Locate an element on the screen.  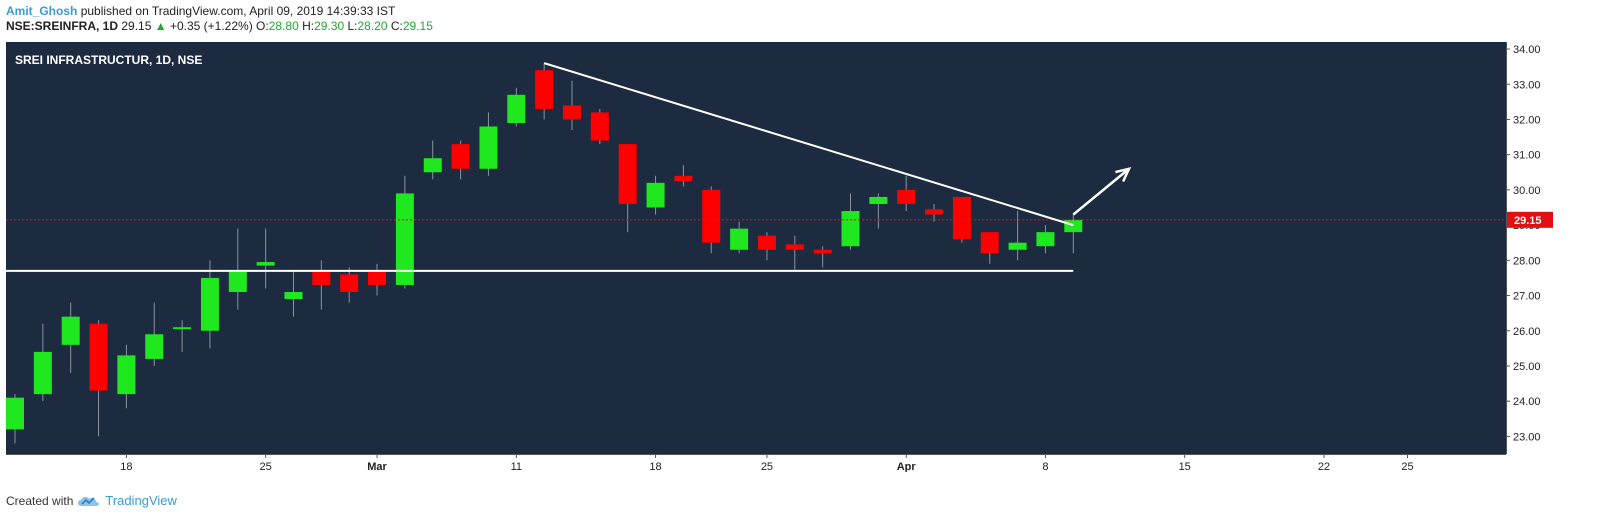
price-change: +0.35 (+1.22%) is located at coordinates (211, 26).